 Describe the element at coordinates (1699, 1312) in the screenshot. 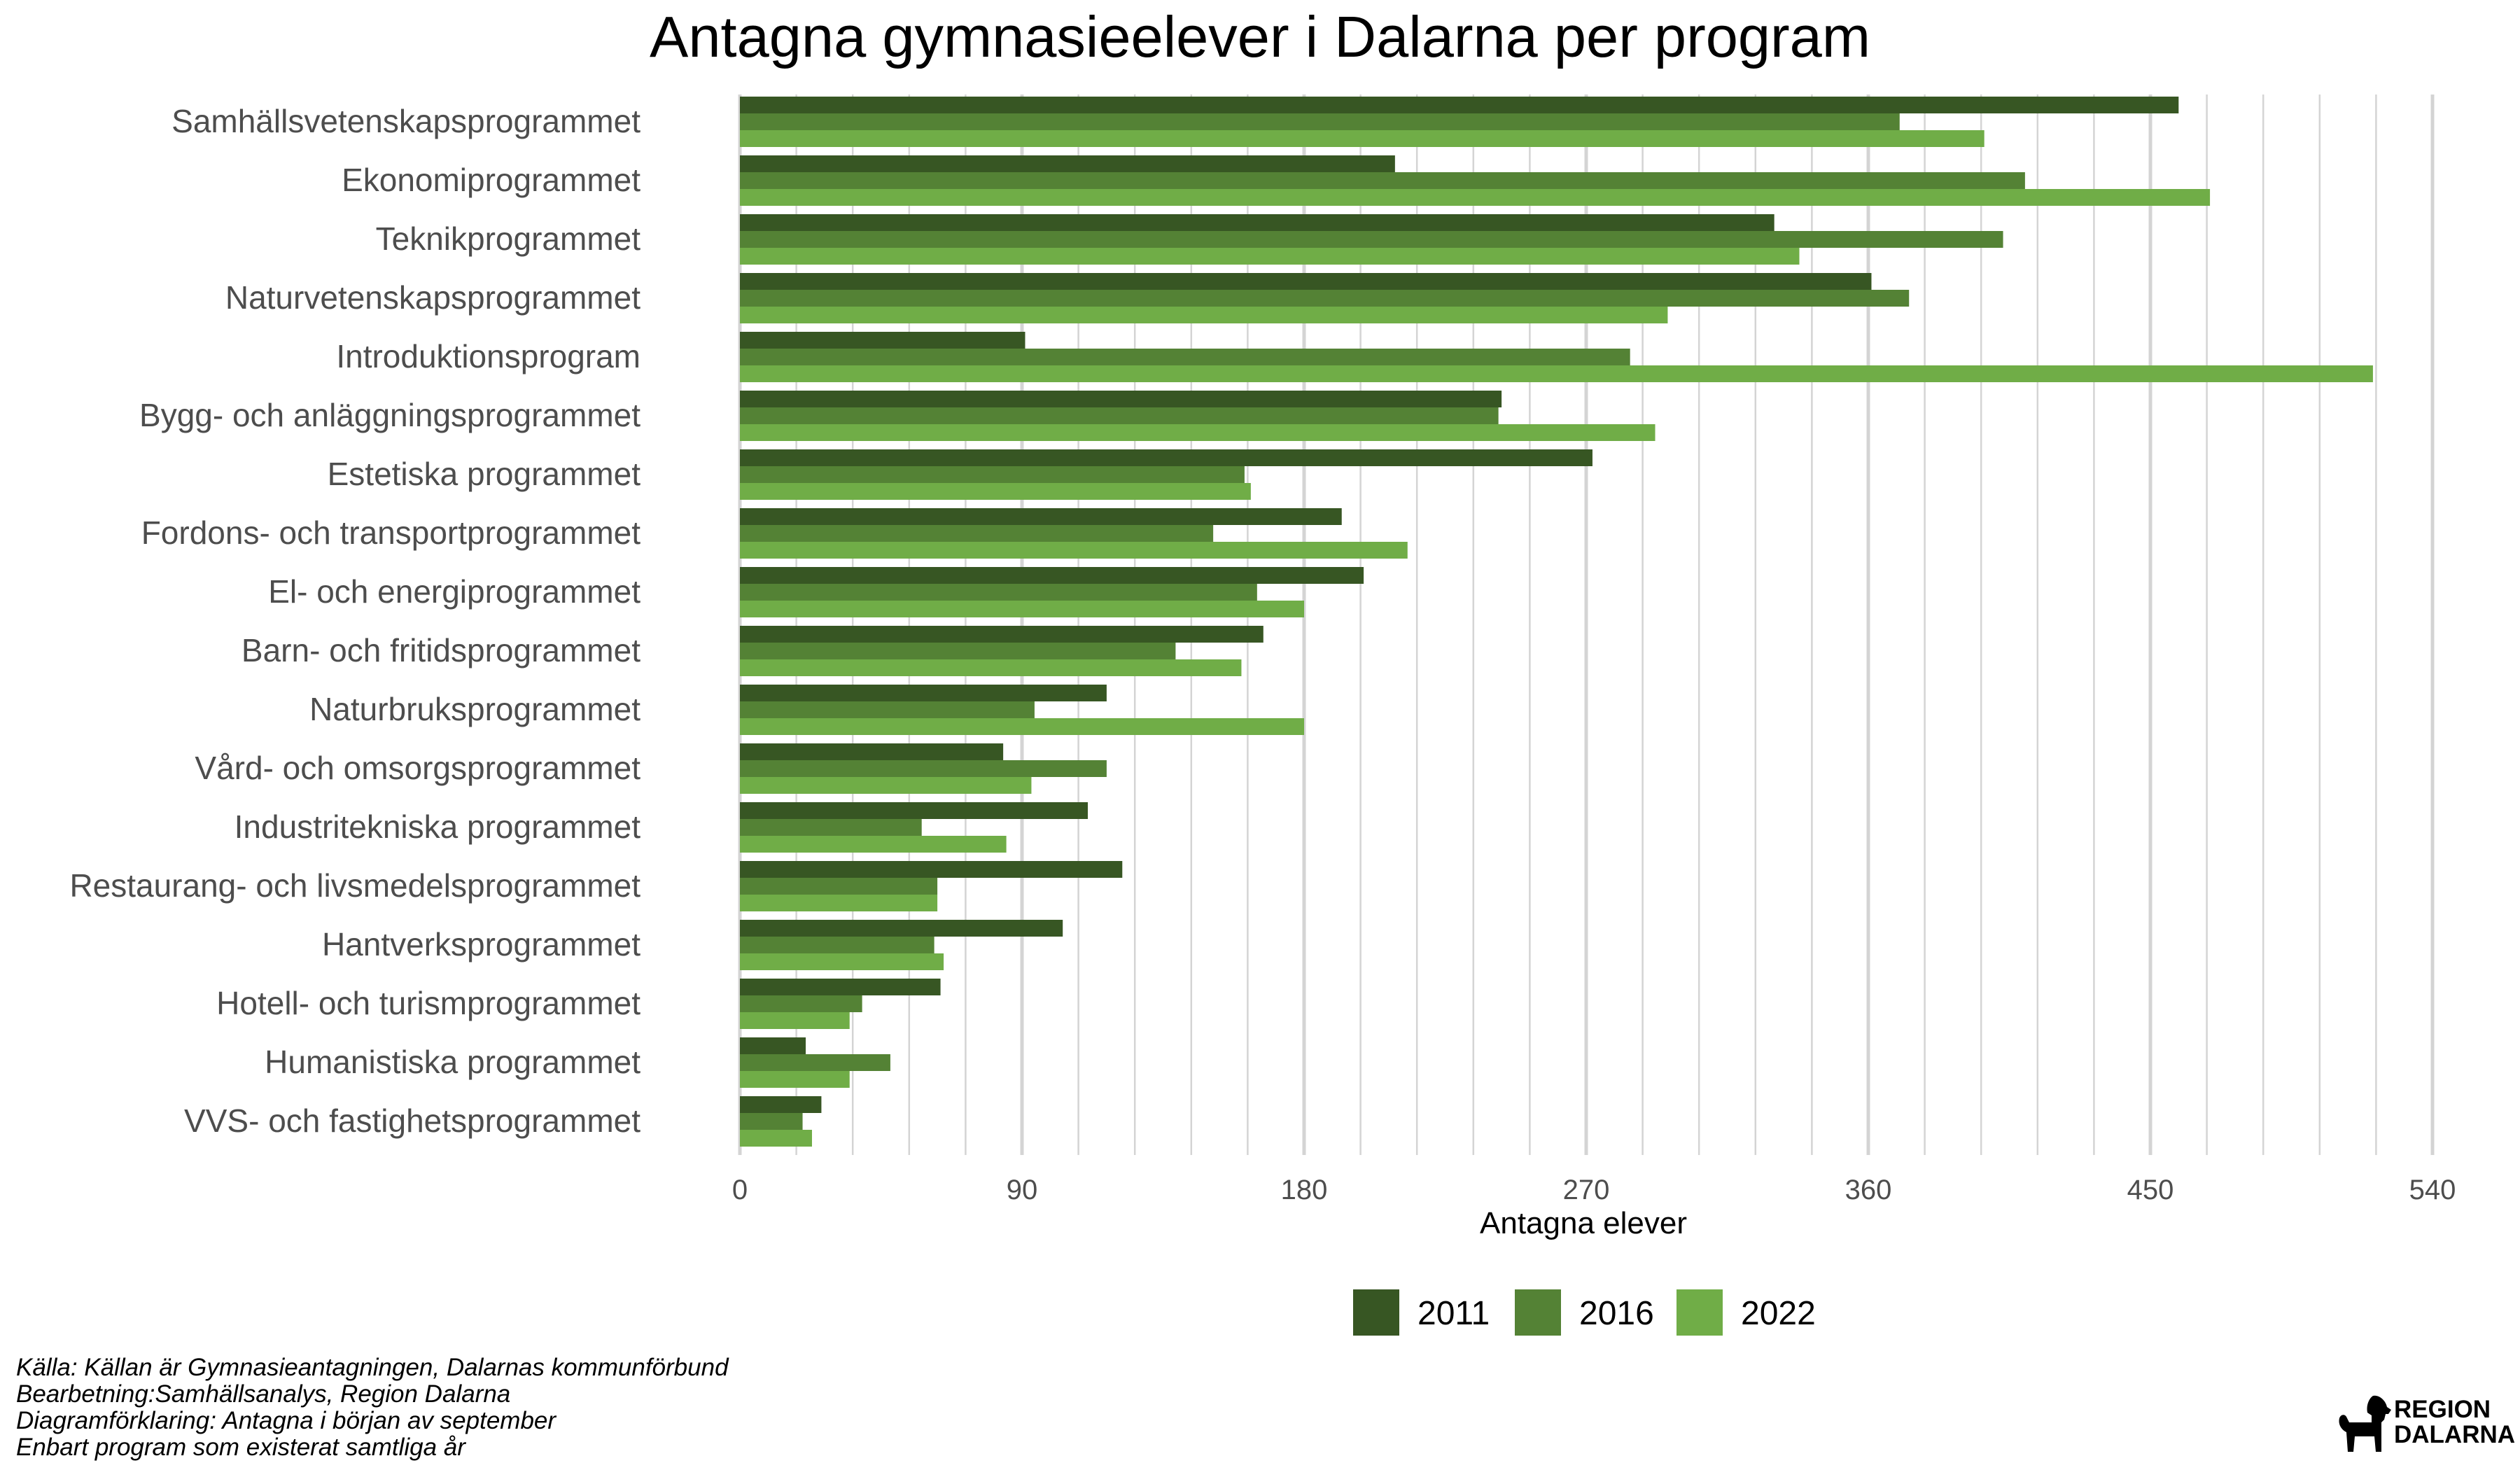

I see `legend-key-2022` at that location.